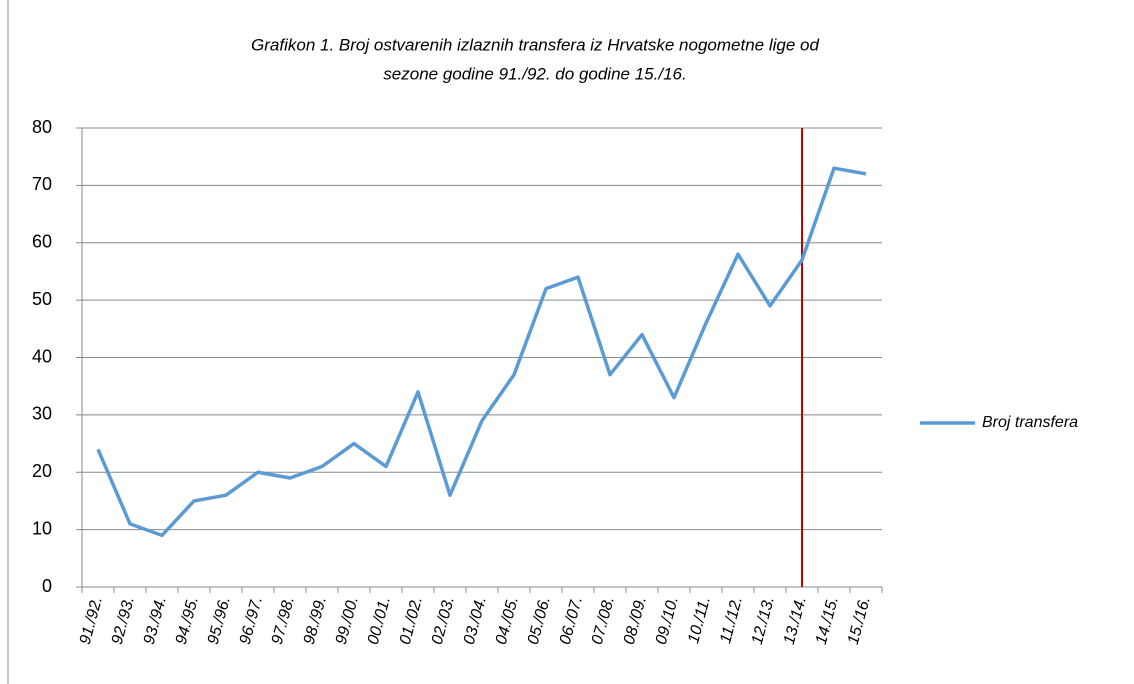 This screenshot has height=684, width=1134. I want to click on x-tick-label: 09./10., so click(667, 621).